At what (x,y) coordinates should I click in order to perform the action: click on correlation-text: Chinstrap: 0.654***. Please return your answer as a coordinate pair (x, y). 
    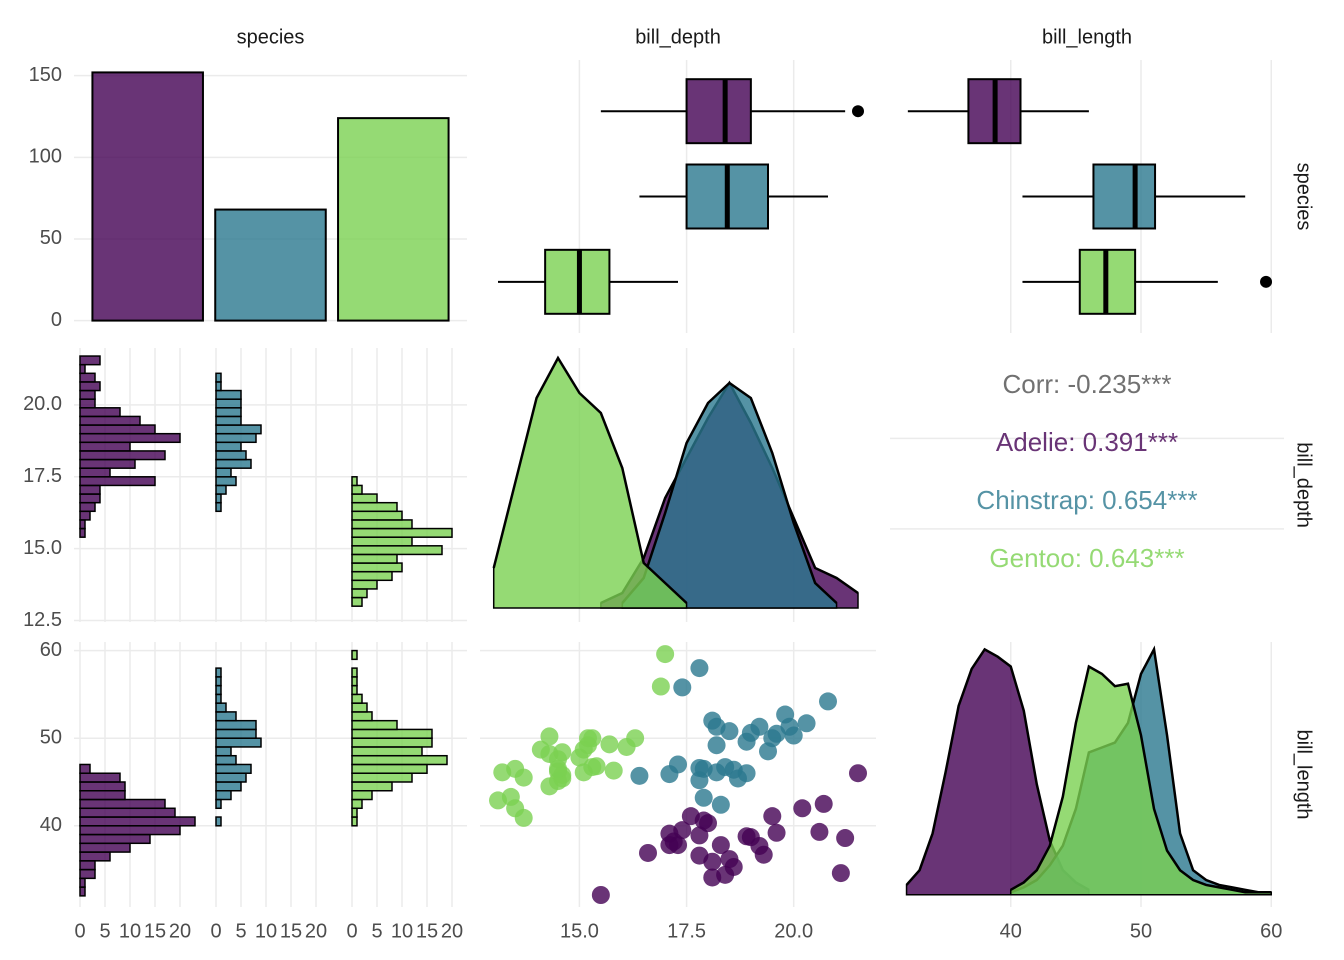
    Looking at the image, I should click on (1086, 500).